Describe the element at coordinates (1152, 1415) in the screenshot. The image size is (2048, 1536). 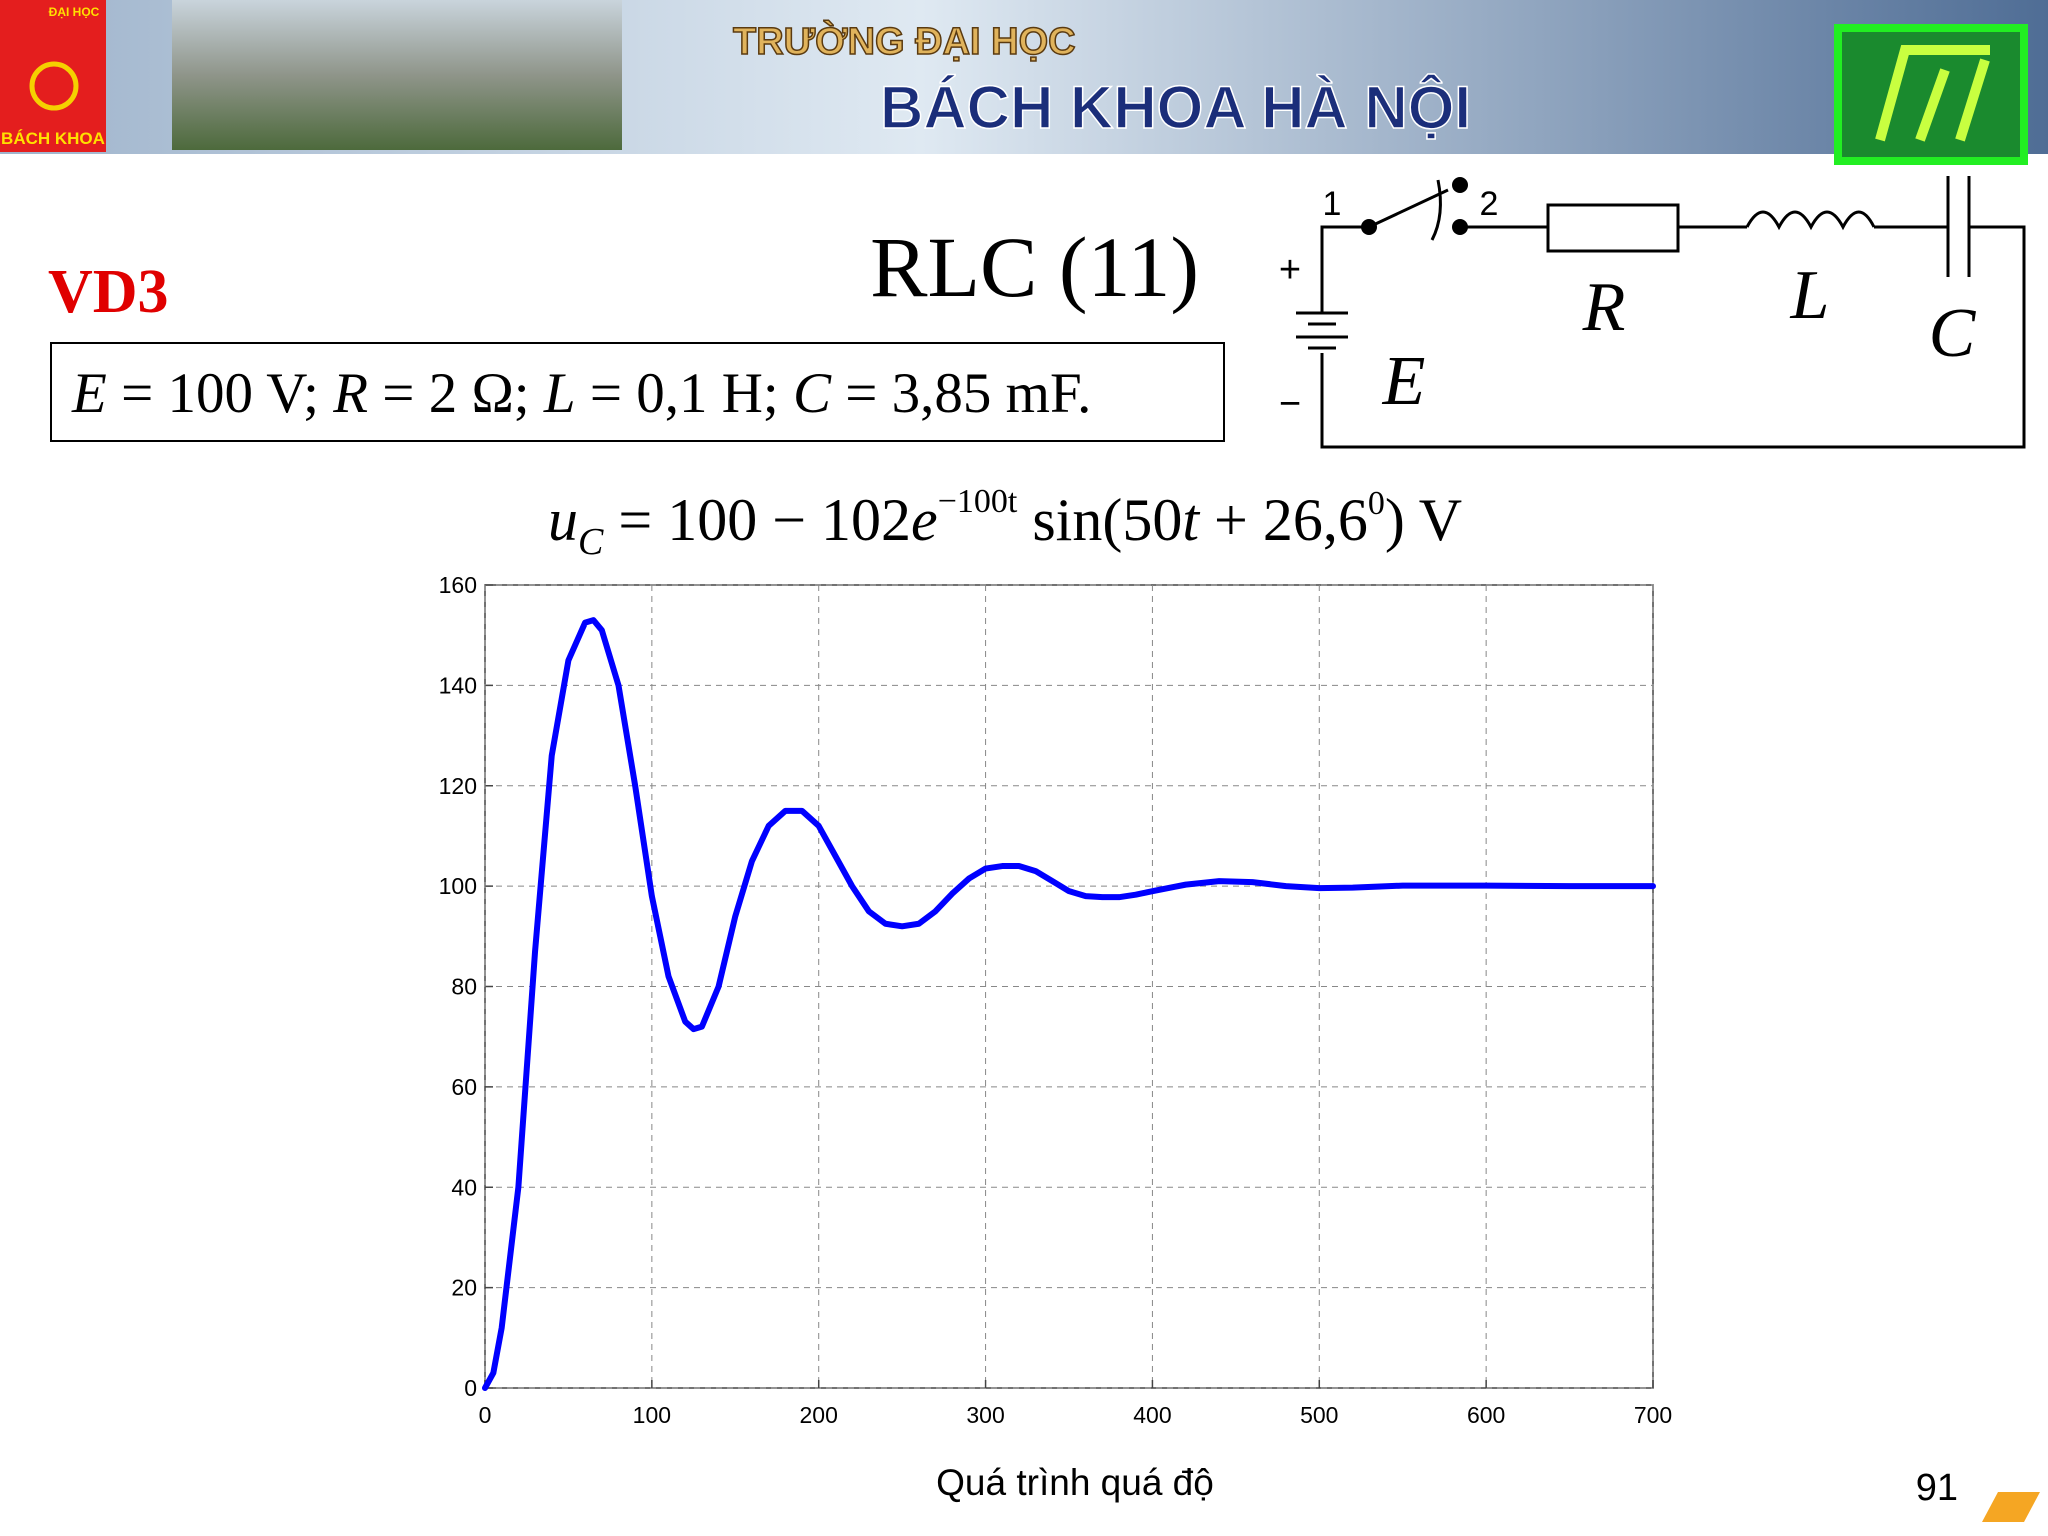
I see `x-tick-label: 400` at that location.